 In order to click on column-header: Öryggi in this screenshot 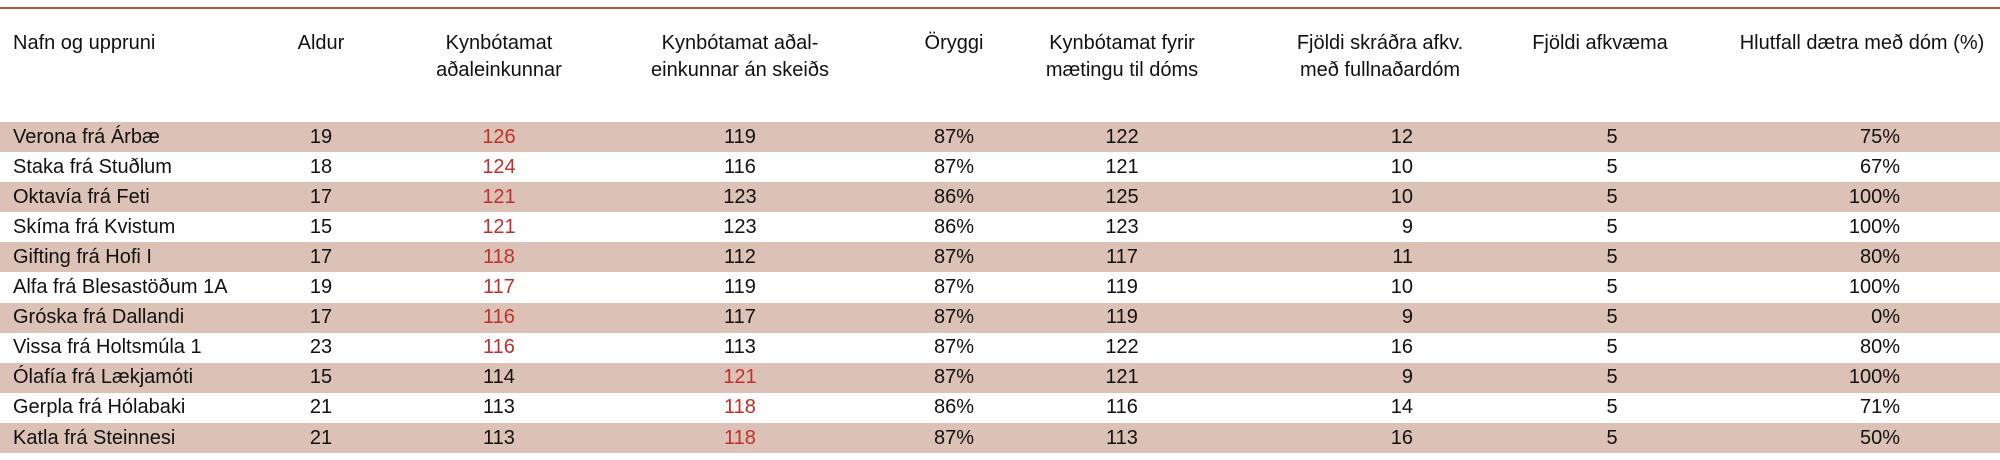, I will do `click(954, 43)`.